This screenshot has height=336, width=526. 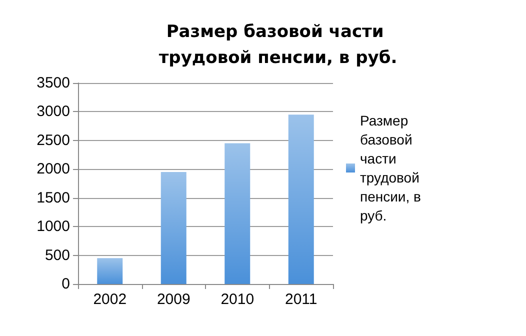 What do you see at coordinates (392, 168) in the screenshot?
I see `legend-label: Размер базовой части трудовой пенсии, в руб.` at bounding box center [392, 168].